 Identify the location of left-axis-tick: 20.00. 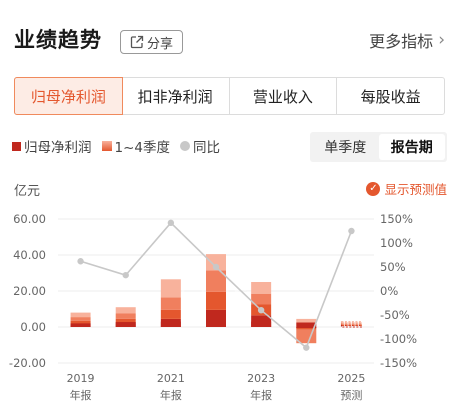
(29, 291).